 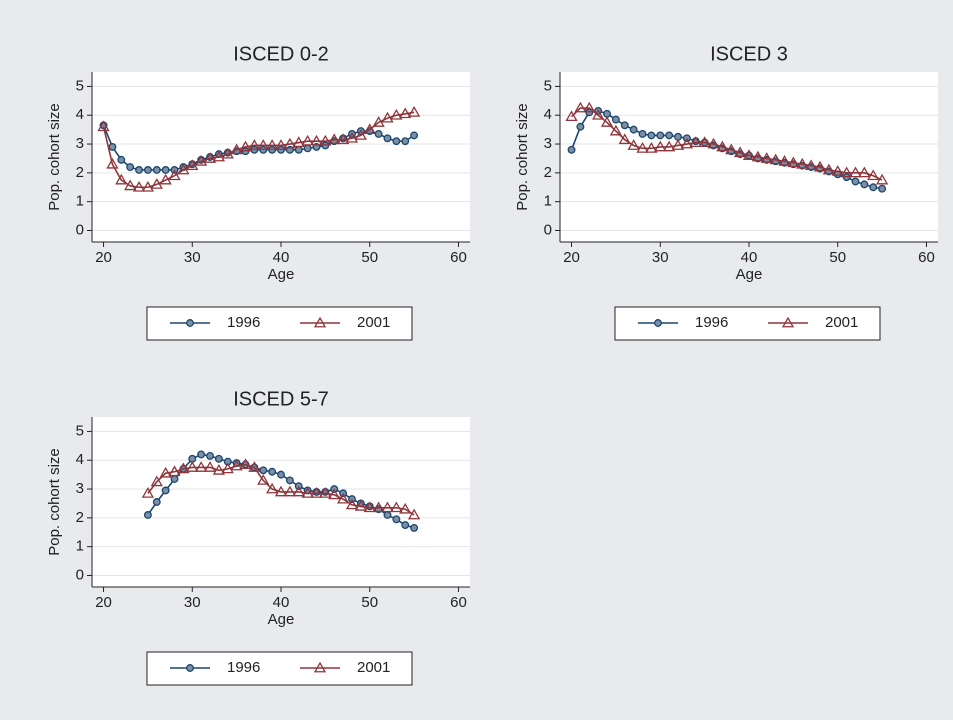 I want to click on chart-title: ISCED 5-7, so click(x=281, y=399).